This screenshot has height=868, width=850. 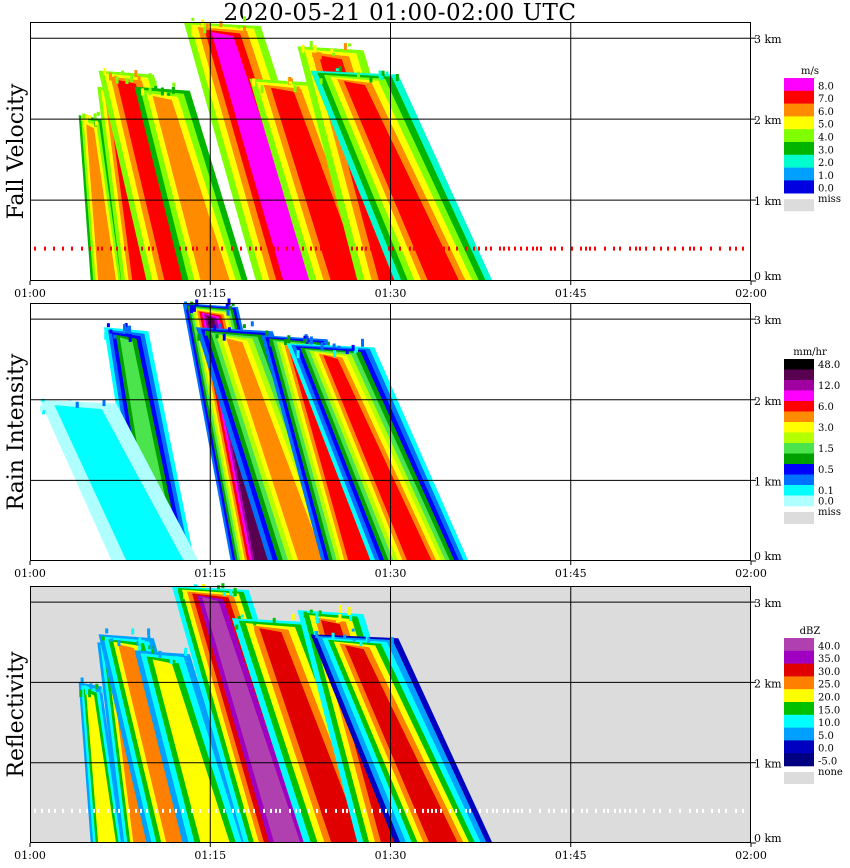 What do you see at coordinates (275, 449) in the screenshot?
I see `rain-intensity-band-layer` at bounding box center [275, 449].